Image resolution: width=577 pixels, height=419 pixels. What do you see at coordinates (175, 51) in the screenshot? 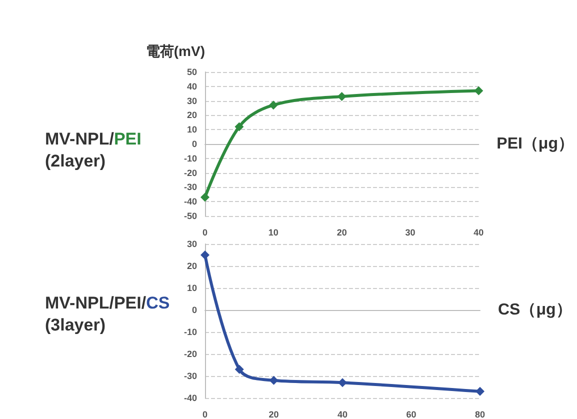
I see `y-axis-title: 電荷(mV)` at bounding box center [175, 51].